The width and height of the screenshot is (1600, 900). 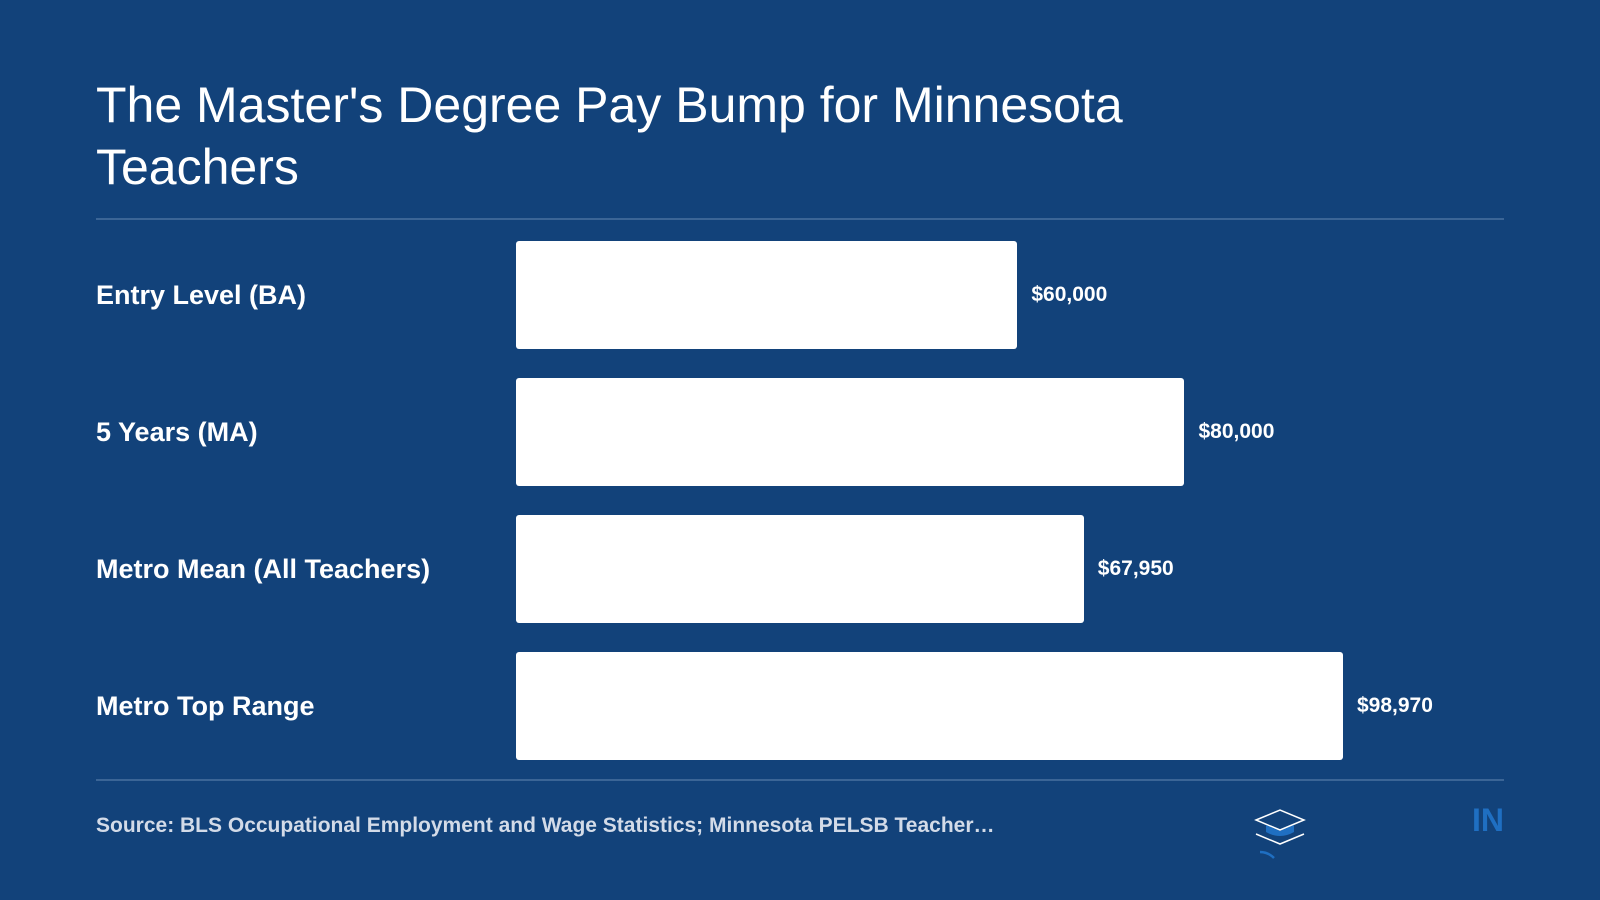 What do you see at coordinates (177, 432) in the screenshot?
I see `category-label: 5 Years (MA)` at bounding box center [177, 432].